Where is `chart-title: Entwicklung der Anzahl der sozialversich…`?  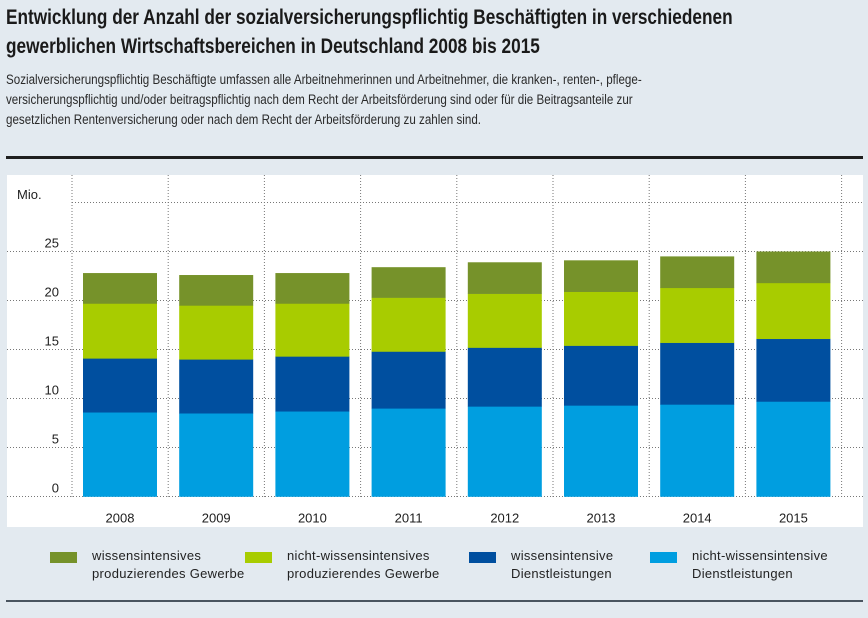
chart-title: Entwicklung der Anzahl der sozialversich… is located at coordinates (369, 32).